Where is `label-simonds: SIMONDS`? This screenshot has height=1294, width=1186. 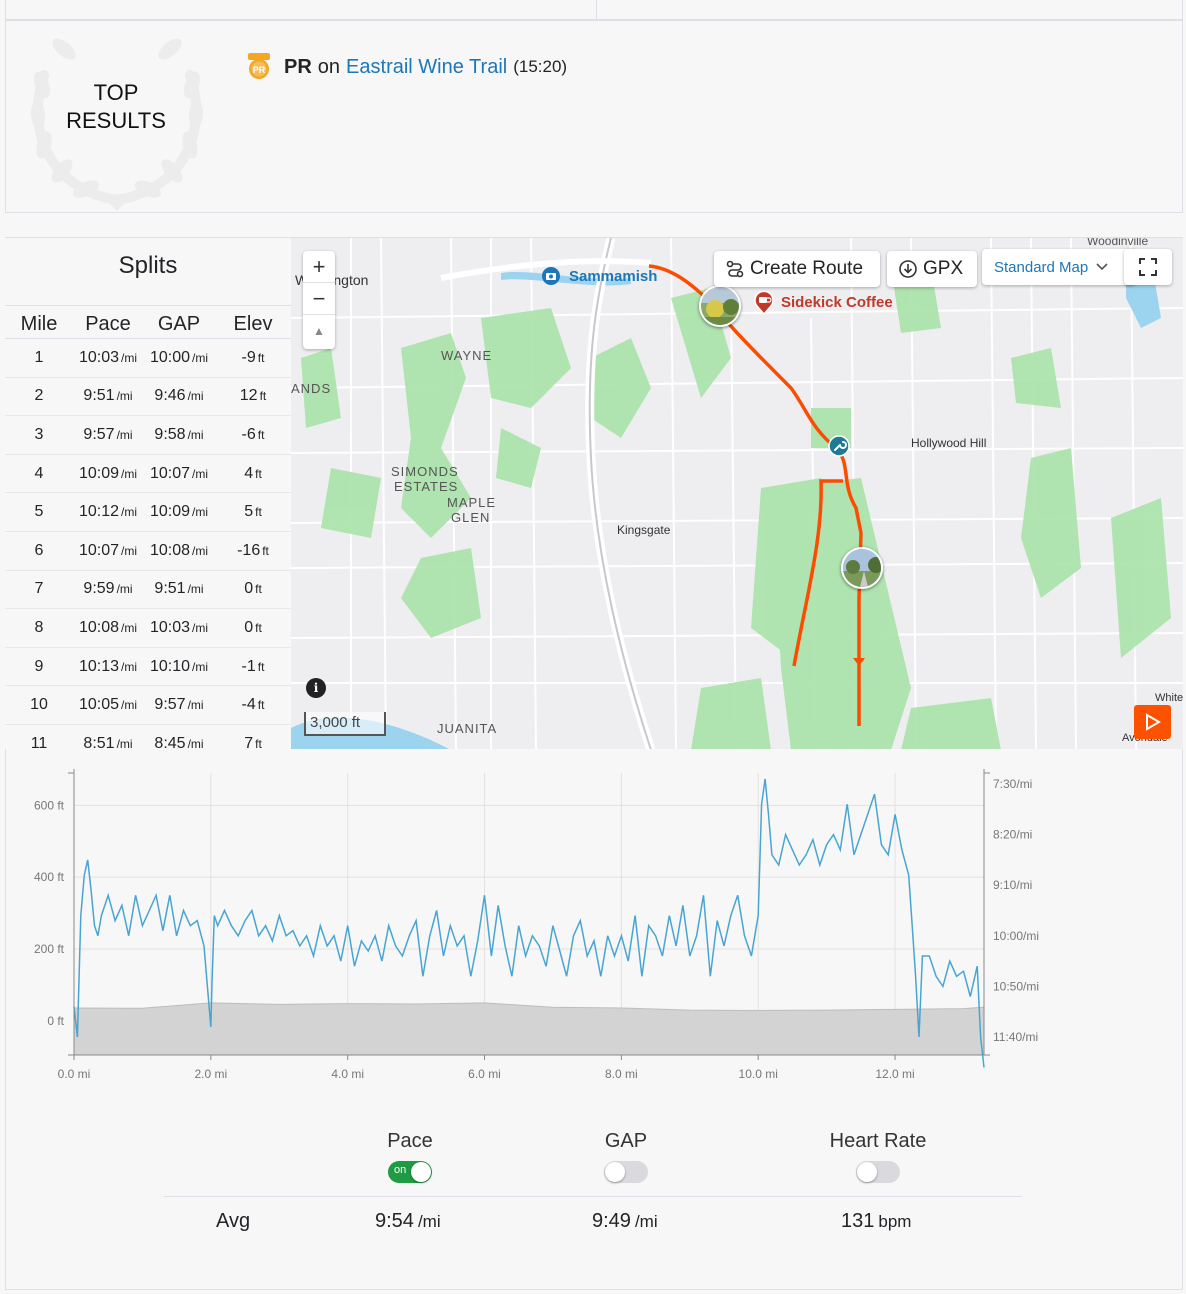 label-simonds: SIMONDS is located at coordinates (425, 471).